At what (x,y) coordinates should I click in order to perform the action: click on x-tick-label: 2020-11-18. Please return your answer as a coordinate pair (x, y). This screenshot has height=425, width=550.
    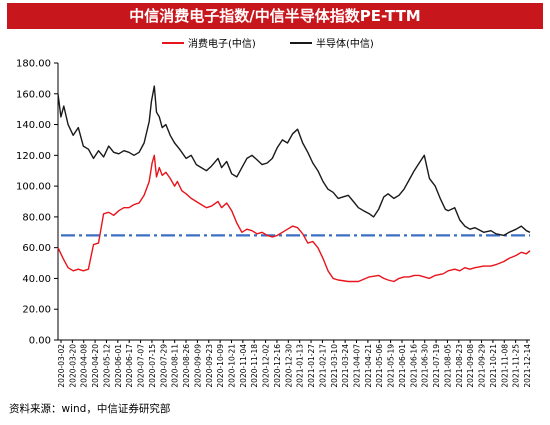
    Looking at the image, I should click on (254, 366).